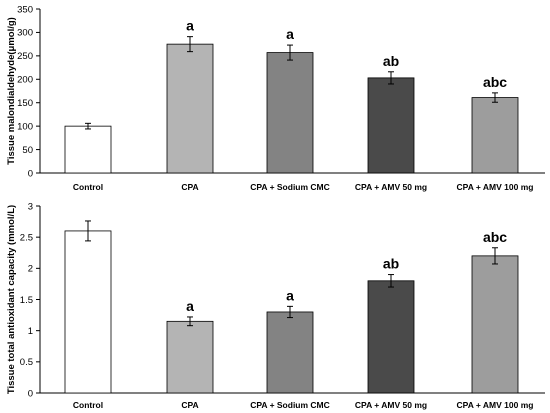 The image size is (550, 413). I want to click on y-tick-label: 350, so click(25, 9).